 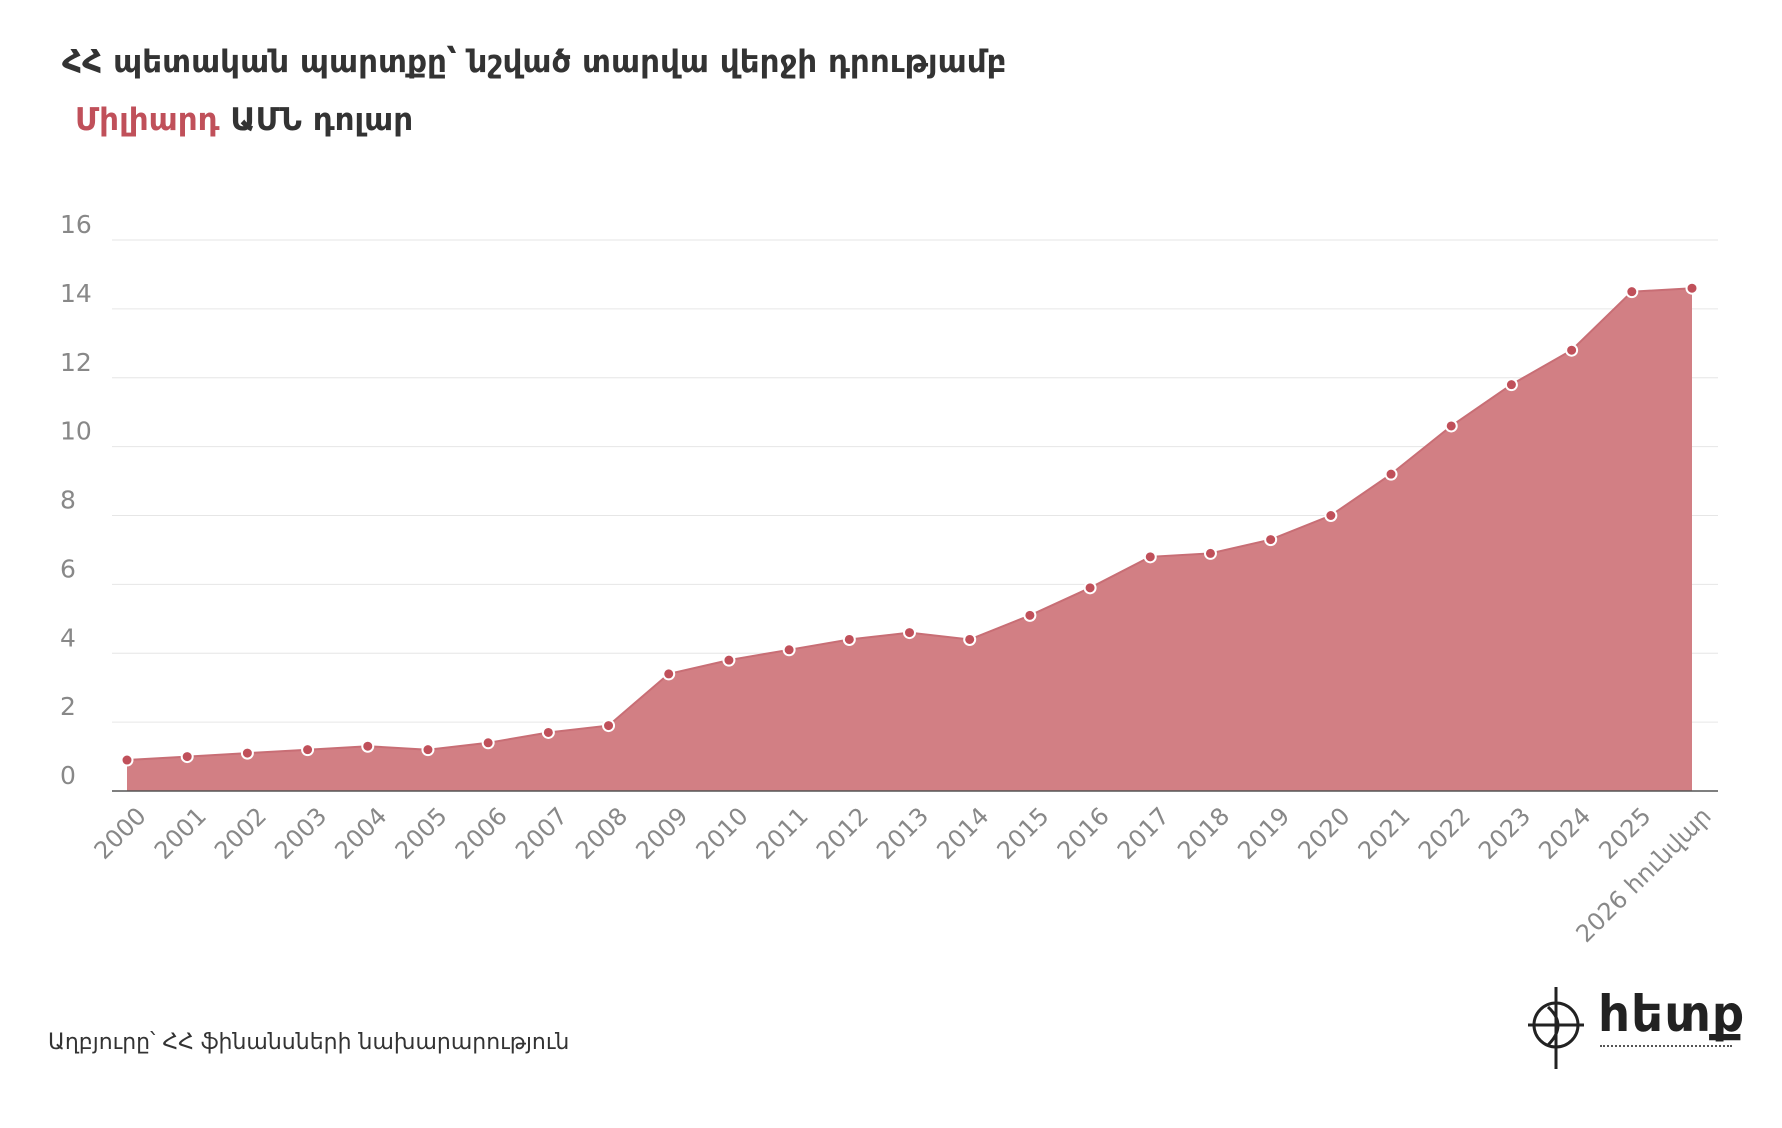 What do you see at coordinates (76, 224) in the screenshot?
I see `y-tick-label: 16` at bounding box center [76, 224].